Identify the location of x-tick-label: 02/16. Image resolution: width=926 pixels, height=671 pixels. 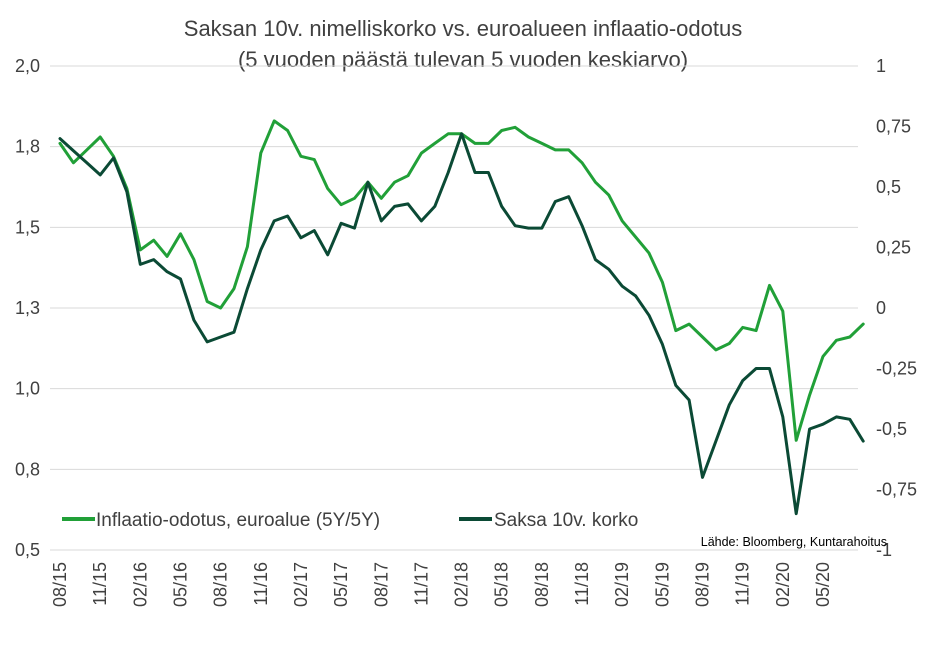
(140, 584).